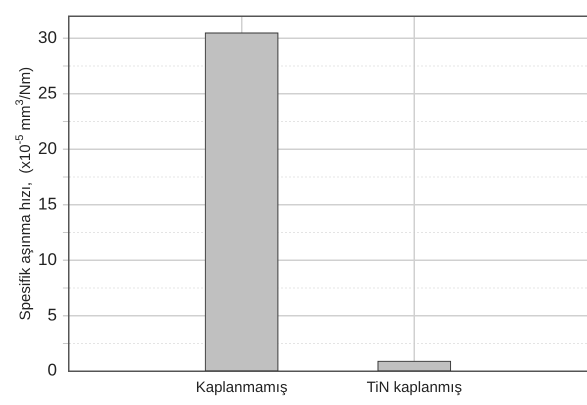 The image size is (587, 405). I want to click on y-tick-label: 30, so click(47, 38).